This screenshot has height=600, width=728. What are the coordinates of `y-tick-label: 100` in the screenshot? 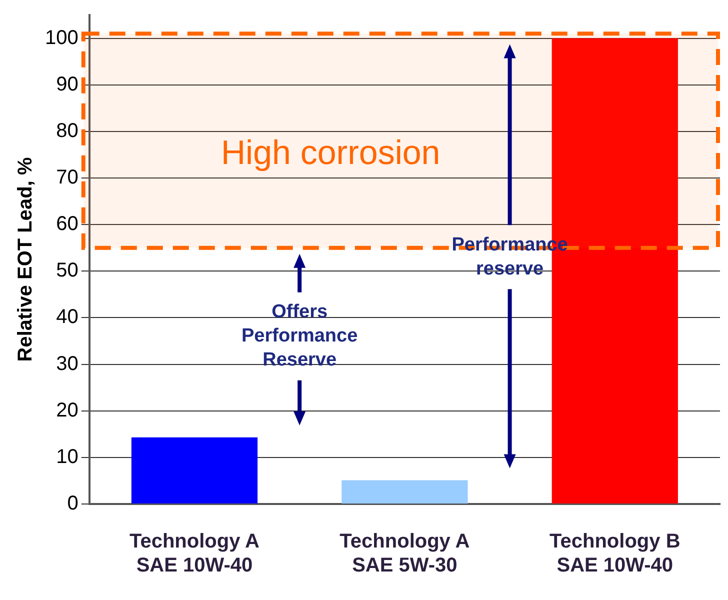 It's located at (61, 37).